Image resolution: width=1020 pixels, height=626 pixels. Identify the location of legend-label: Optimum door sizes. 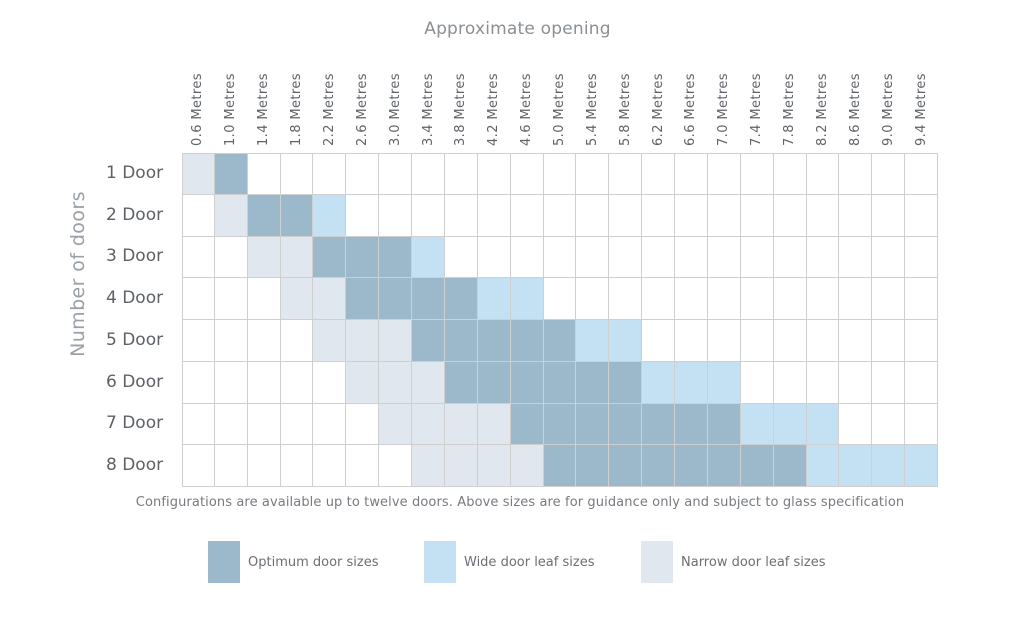
(313, 562).